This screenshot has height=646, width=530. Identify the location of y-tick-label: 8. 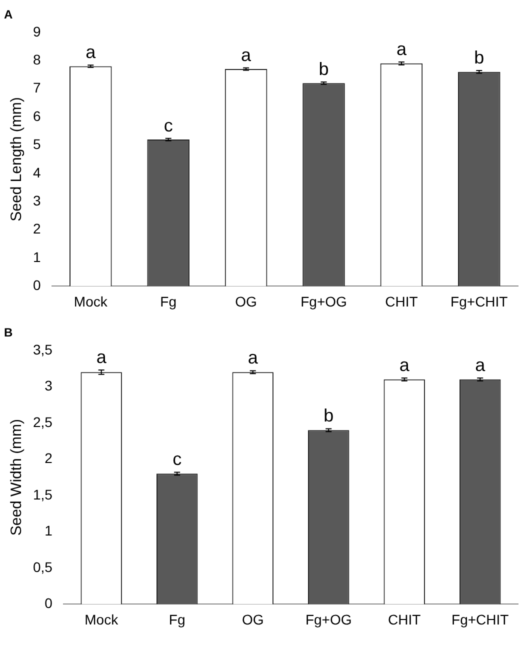
(36, 59).